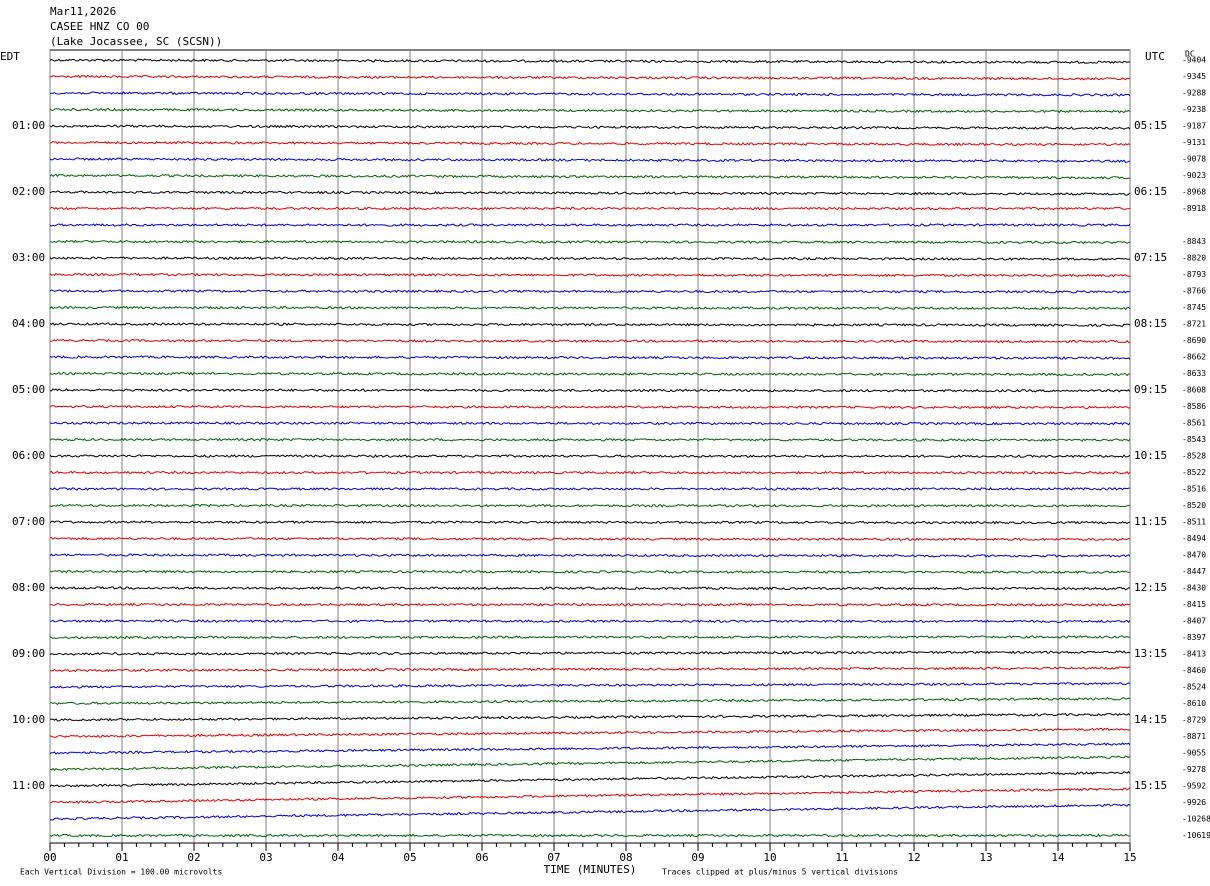  What do you see at coordinates (1194, 720) in the screenshot?
I see `dc-value: -8729` at bounding box center [1194, 720].